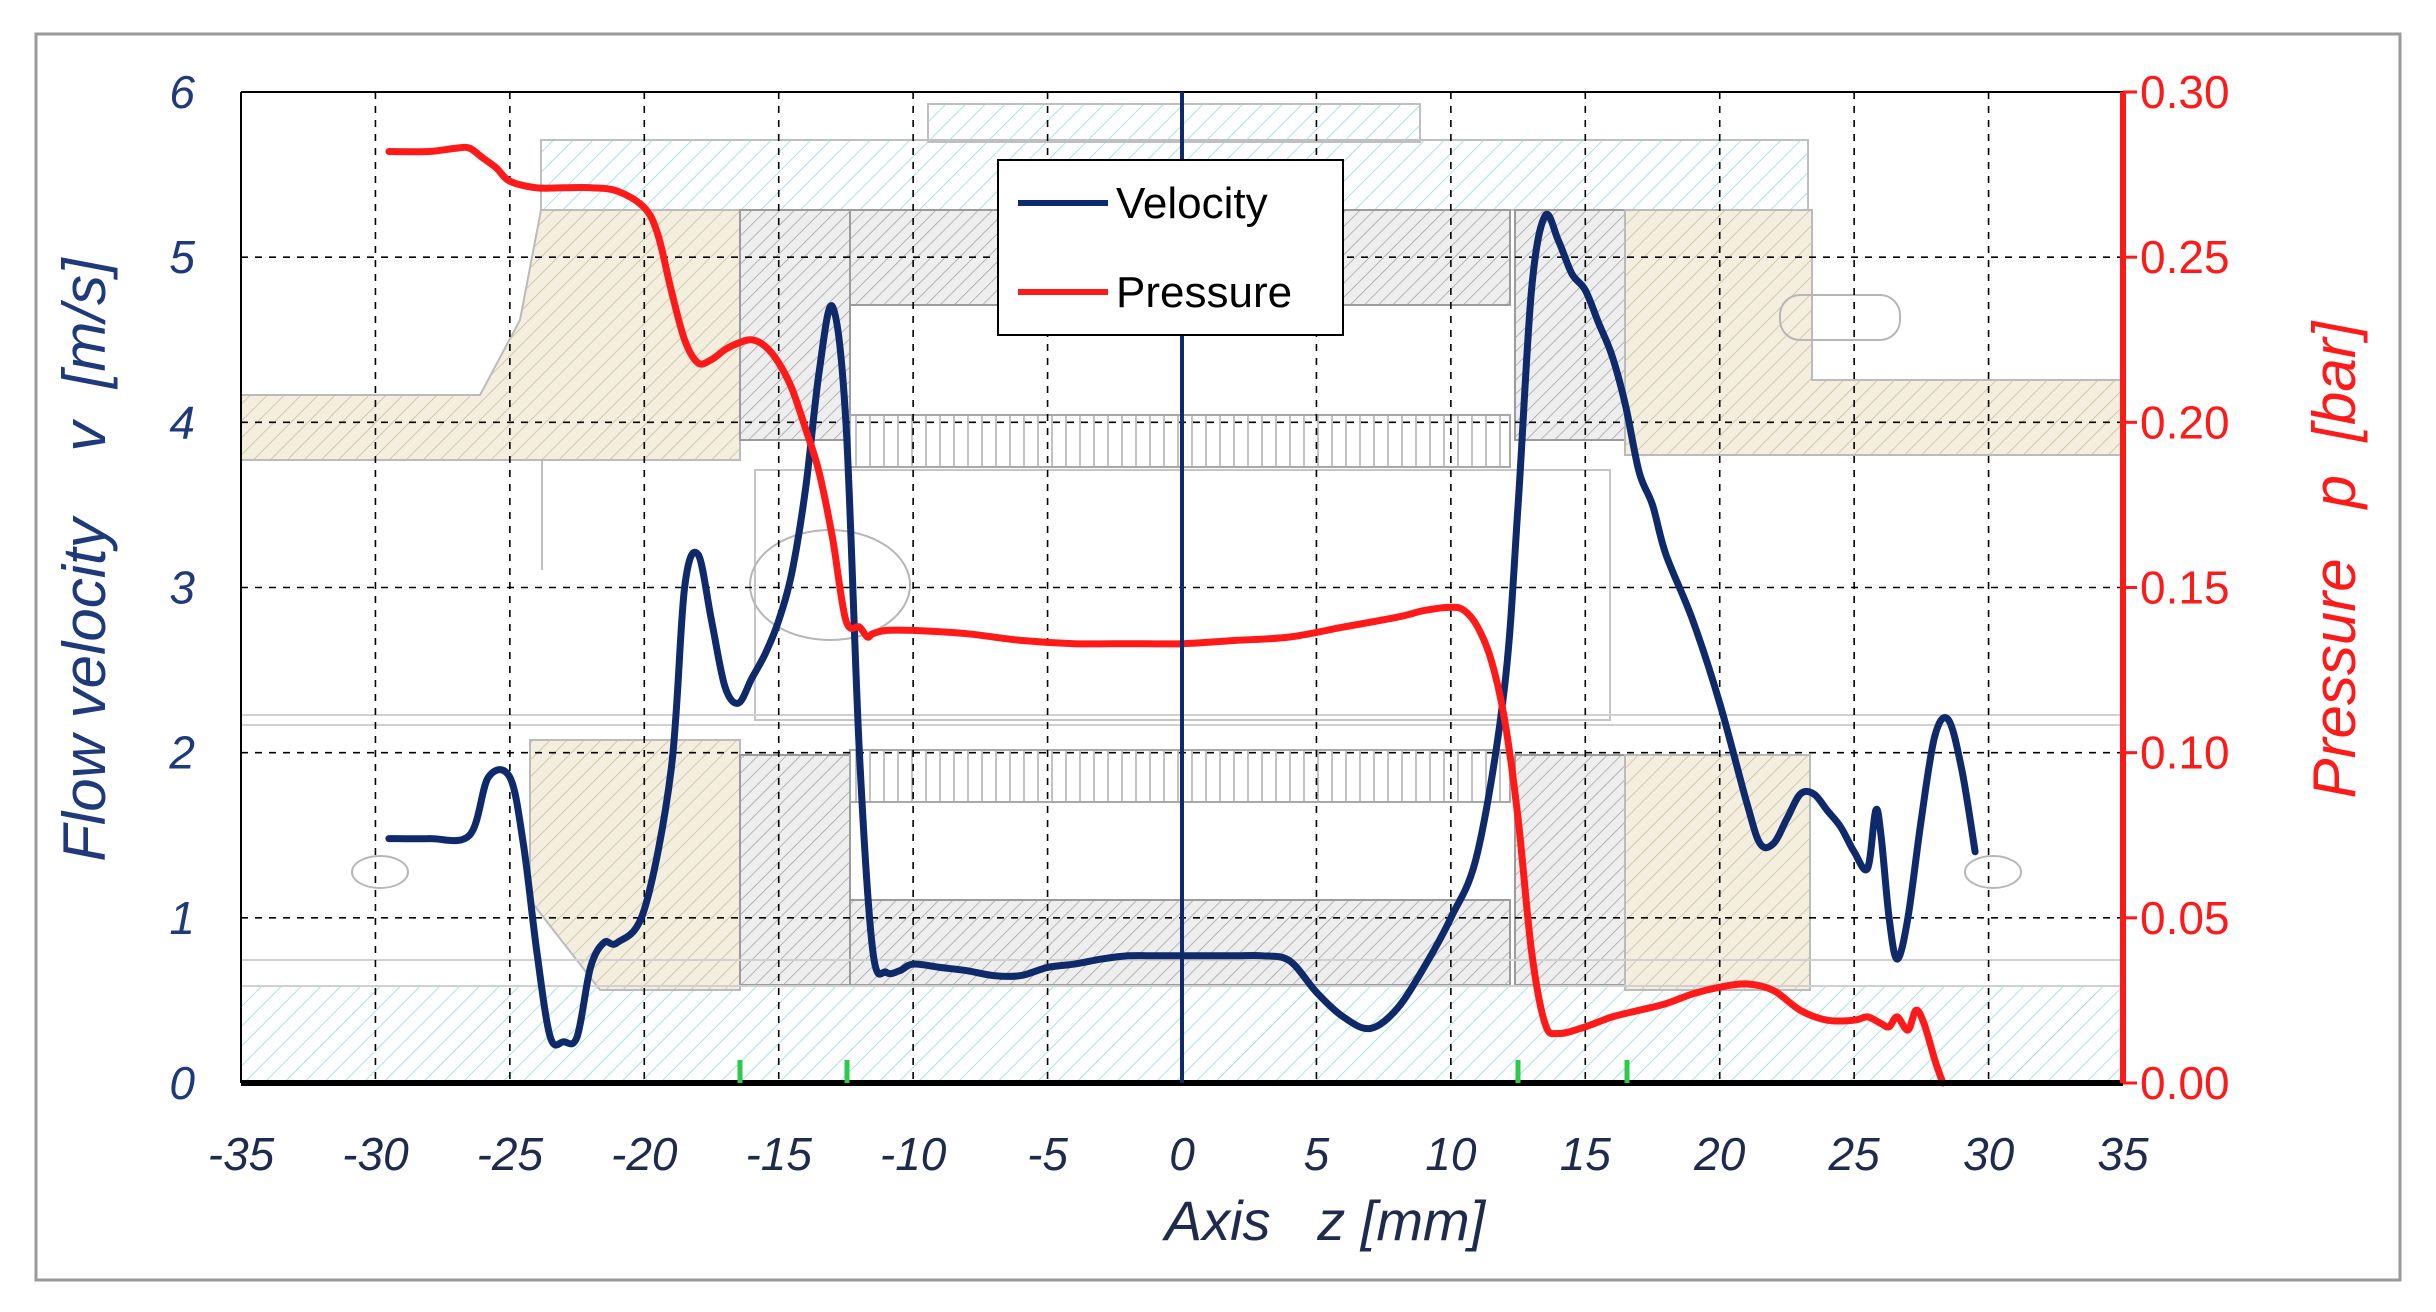 The width and height of the screenshot is (2436, 1312). What do you see at coordinates (1317, 1154) in the screenshot?
I see `x-tick-label-8: 5` at bounding box center [1317, 1154].